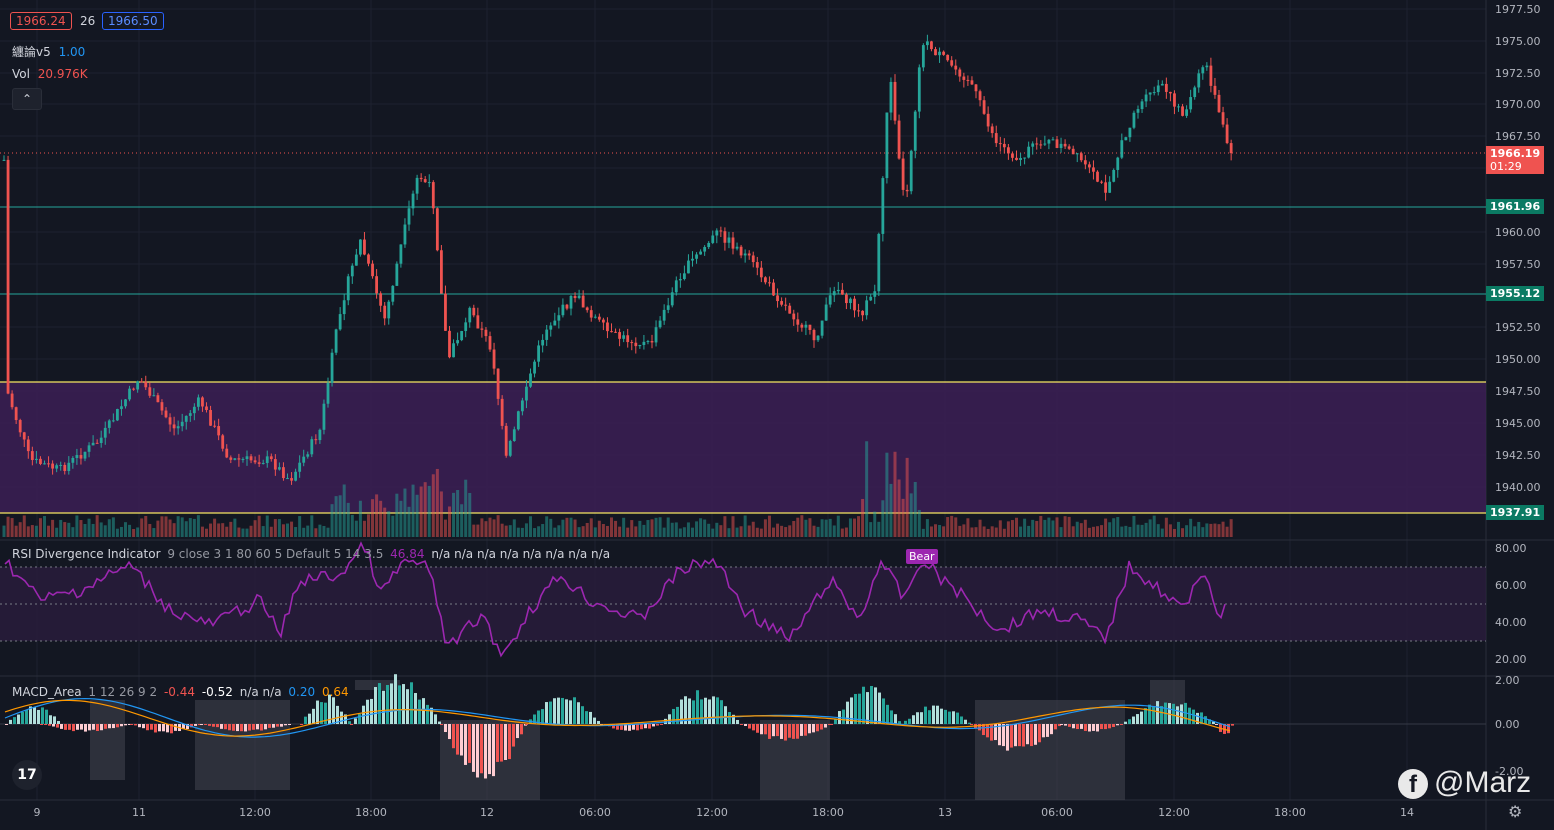 The width and height of the screenshot is (1554, 830). What do you see at coordinates (1509, 771) in the screenshot?
I see `macd-axis-label: -2.00` at bounding box center [1509, 771].